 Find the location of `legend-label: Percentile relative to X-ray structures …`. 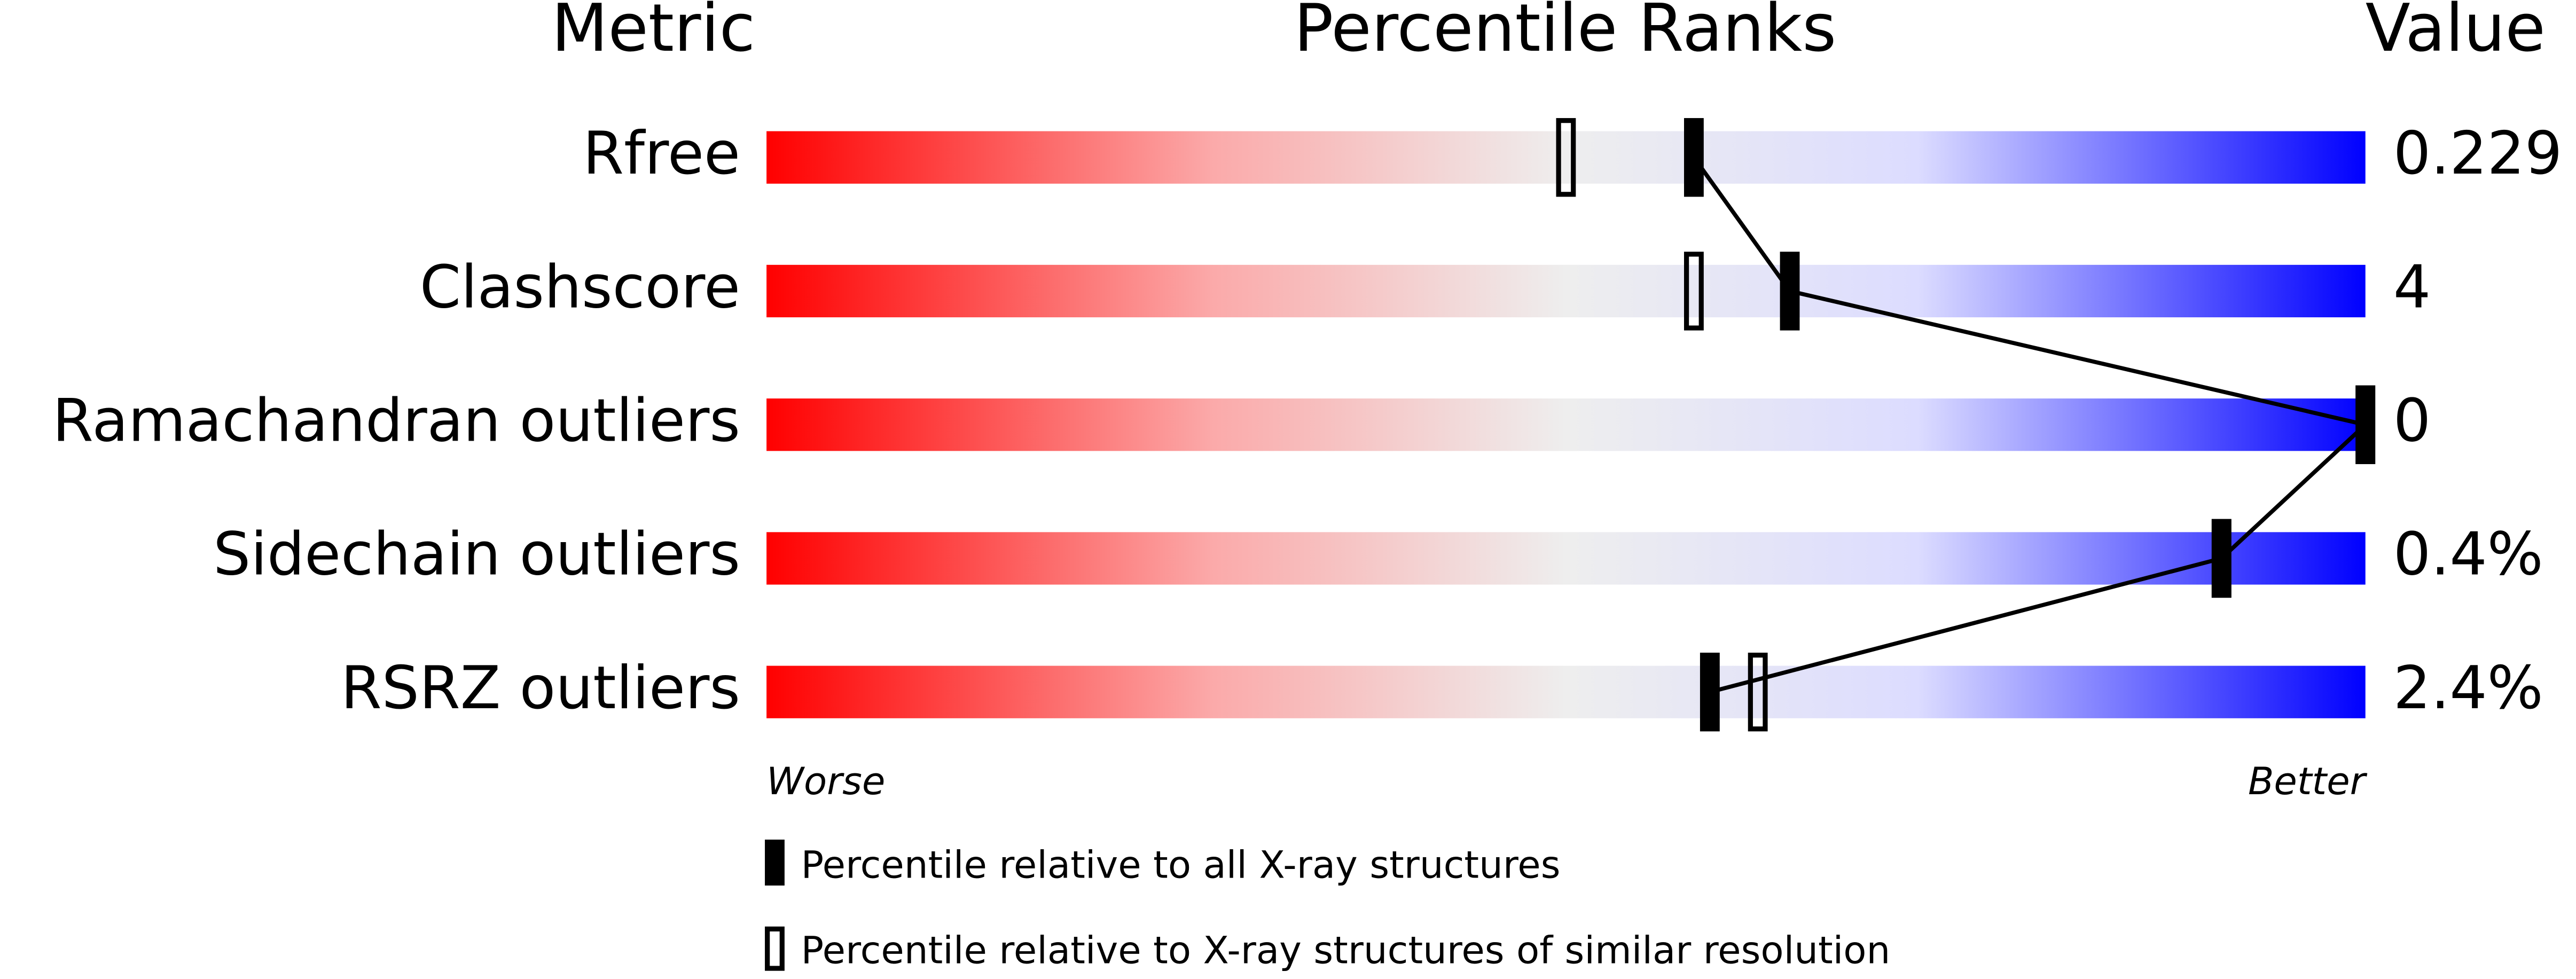

legend-label: Percentile relative to X-ray structures … is located at coordinates (1346, 950).